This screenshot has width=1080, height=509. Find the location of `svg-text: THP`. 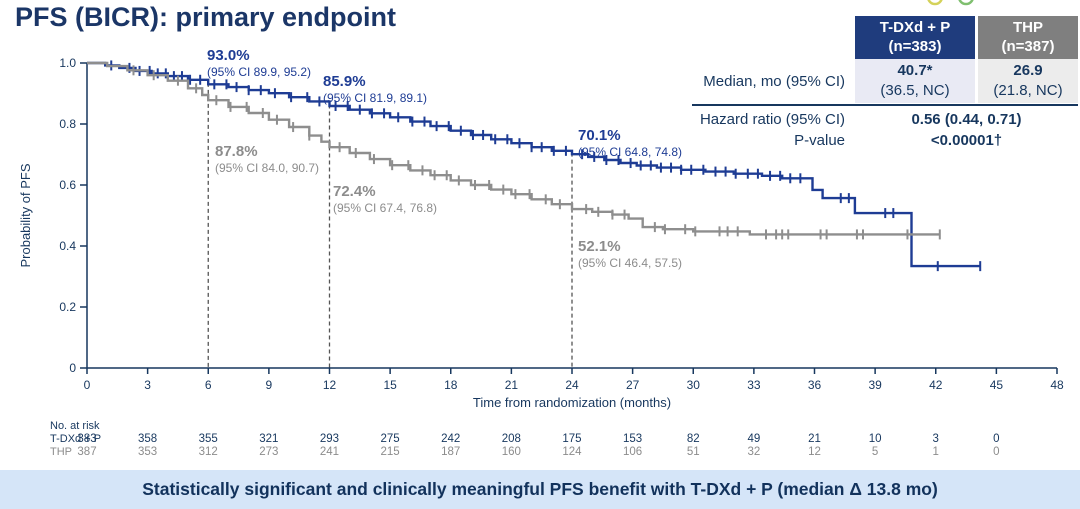

svg-text: THP is located at coordinates (61, 452).